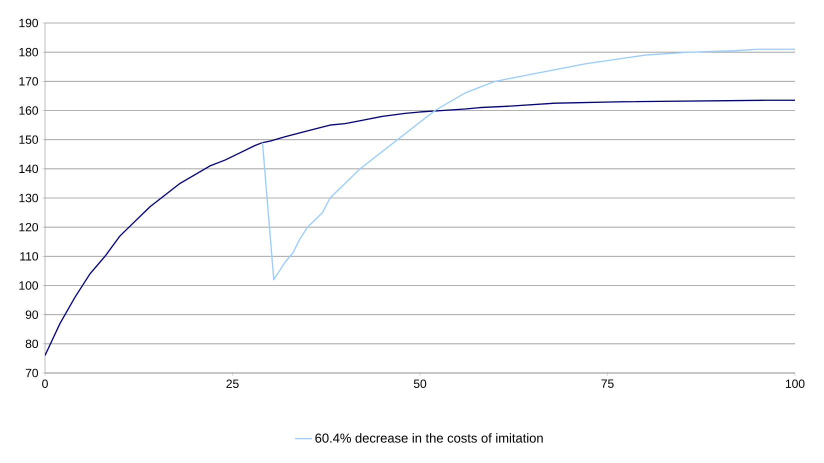 The image size is (824, 463). I want to click on y-tick-label: 140, so click(28, 169).